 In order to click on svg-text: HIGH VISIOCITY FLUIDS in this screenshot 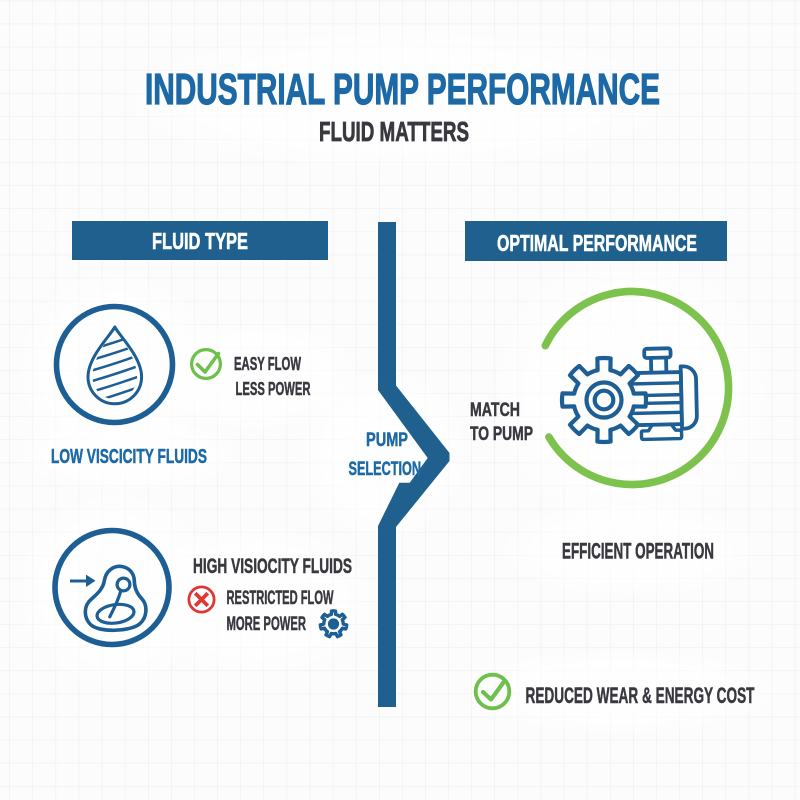, I will do `click(272, 566)`.